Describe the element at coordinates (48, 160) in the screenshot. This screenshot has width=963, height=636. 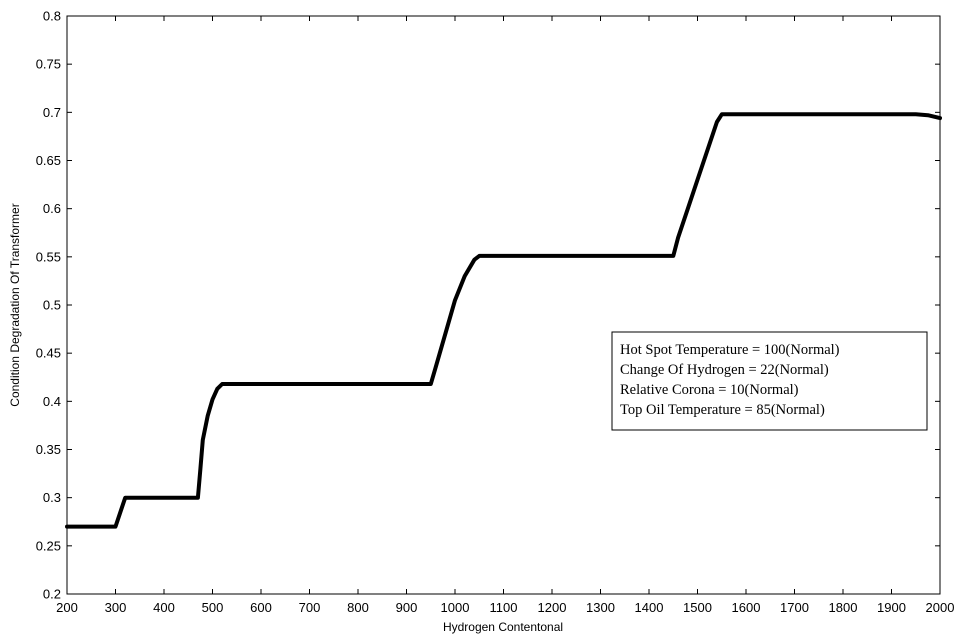
I see `y-tick-label: 0.65` at that location.